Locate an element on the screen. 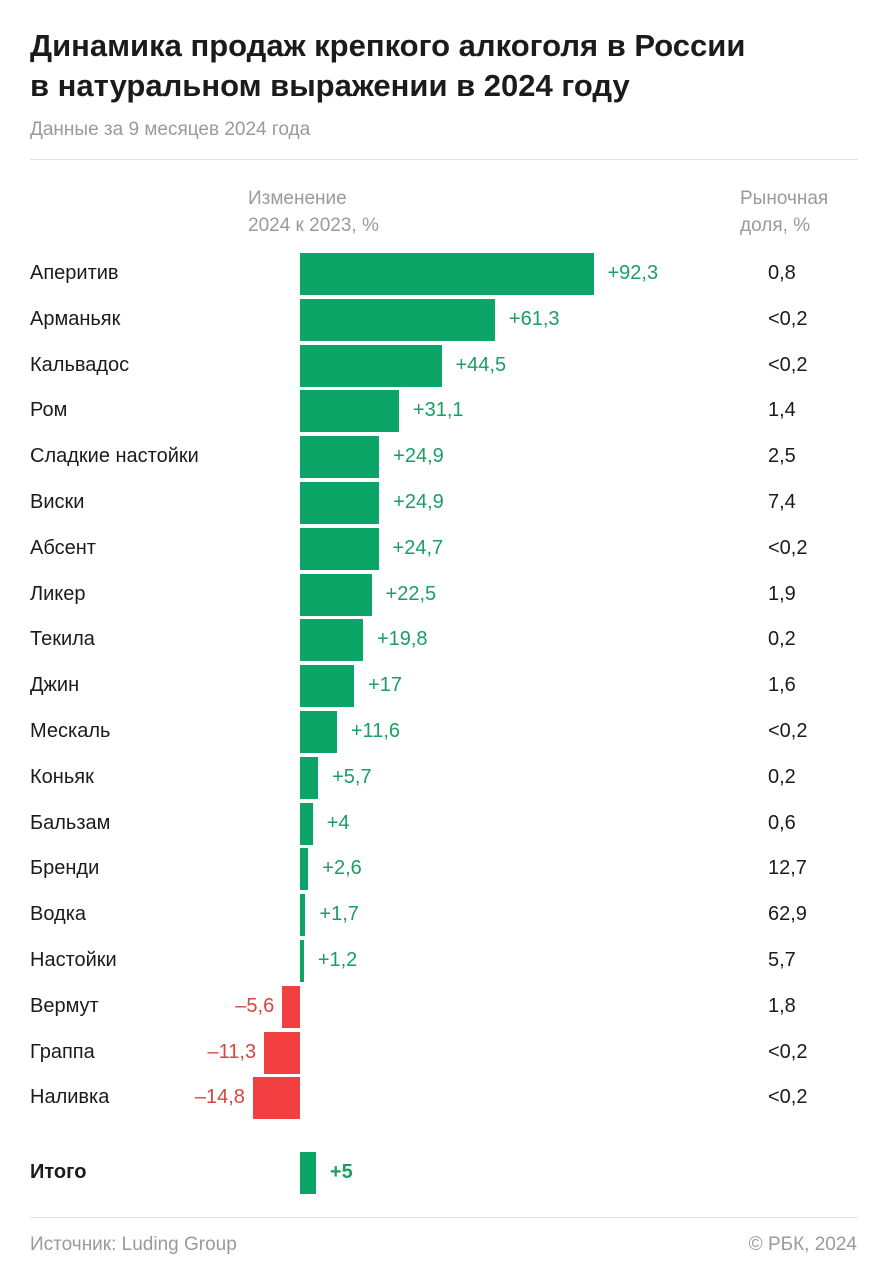 The image size is (887, 1280). data-label: +44,5 is located at coordinates (481, 364).